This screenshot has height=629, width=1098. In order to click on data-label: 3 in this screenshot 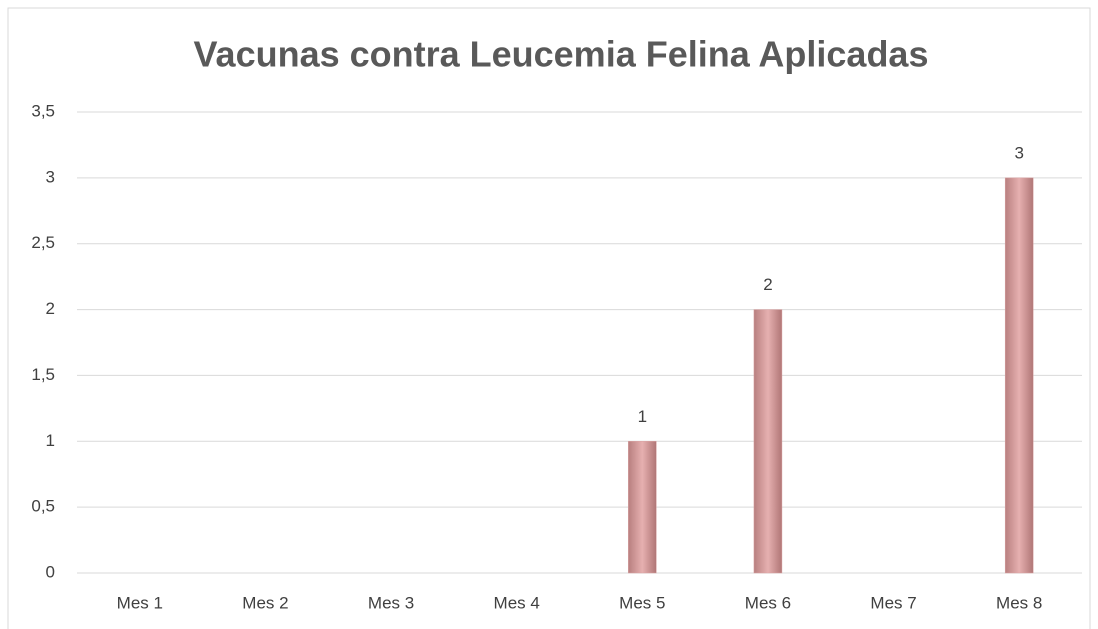, I will do `click(1018, 152)`.